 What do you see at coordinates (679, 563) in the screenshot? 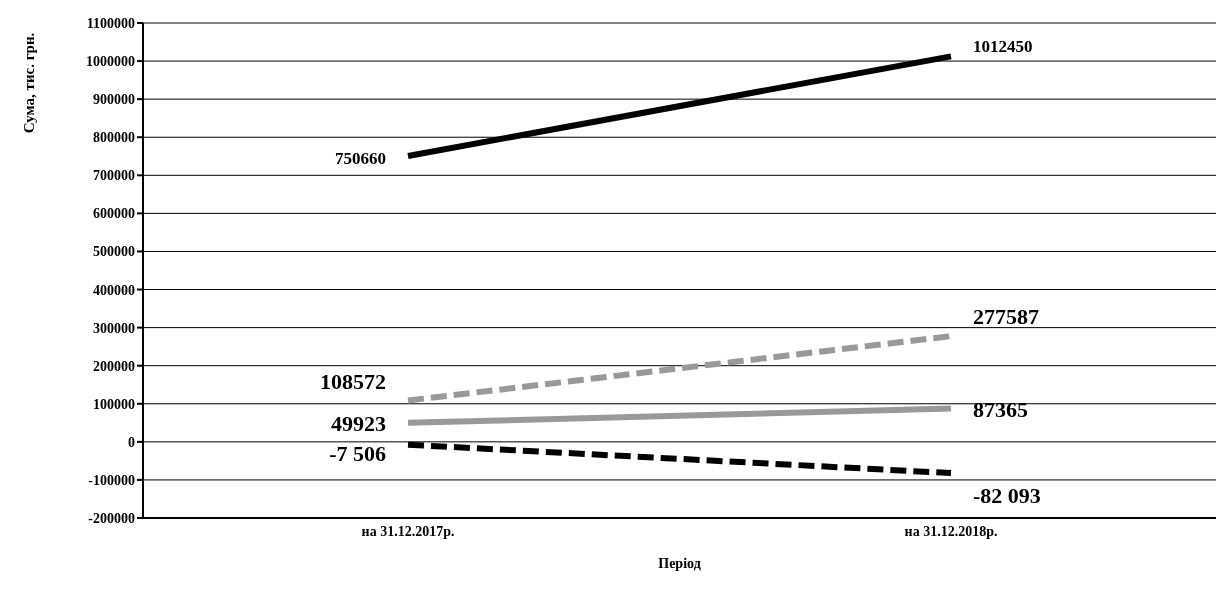
I see `x-axis-title: Період` at bounding box center [679, 563].